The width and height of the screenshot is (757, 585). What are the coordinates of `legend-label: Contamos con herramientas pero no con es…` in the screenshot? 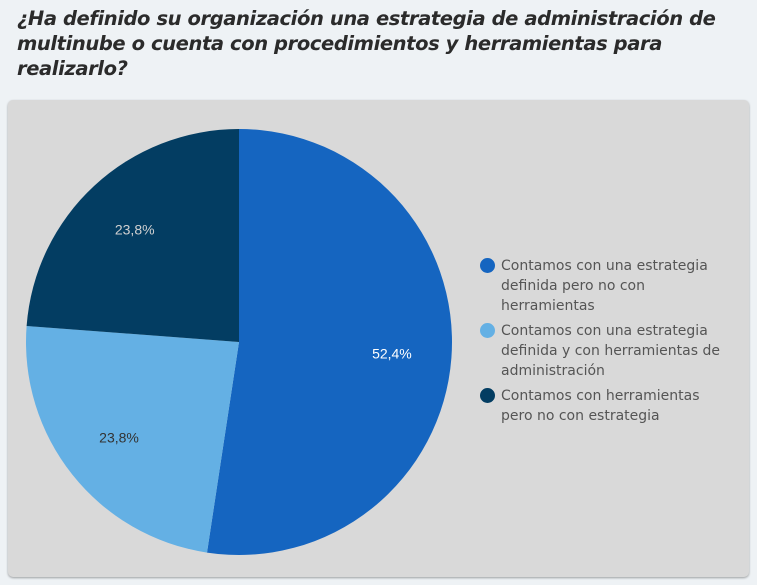 It's located at (600, 406).